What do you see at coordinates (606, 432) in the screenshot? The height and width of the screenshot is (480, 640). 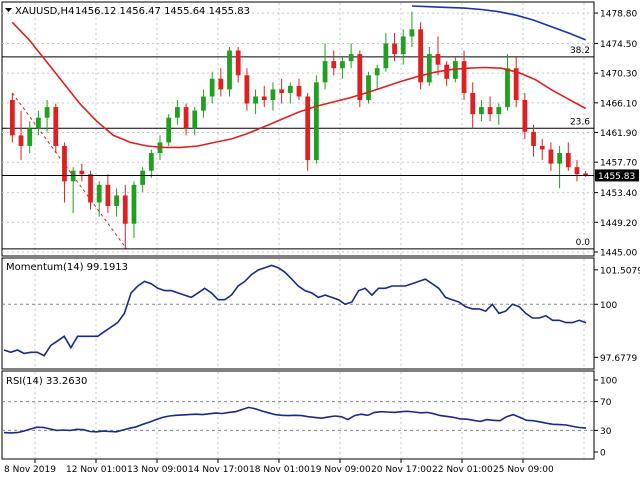 I see `y-tick-label: 30` at bounding box center [606, 432].